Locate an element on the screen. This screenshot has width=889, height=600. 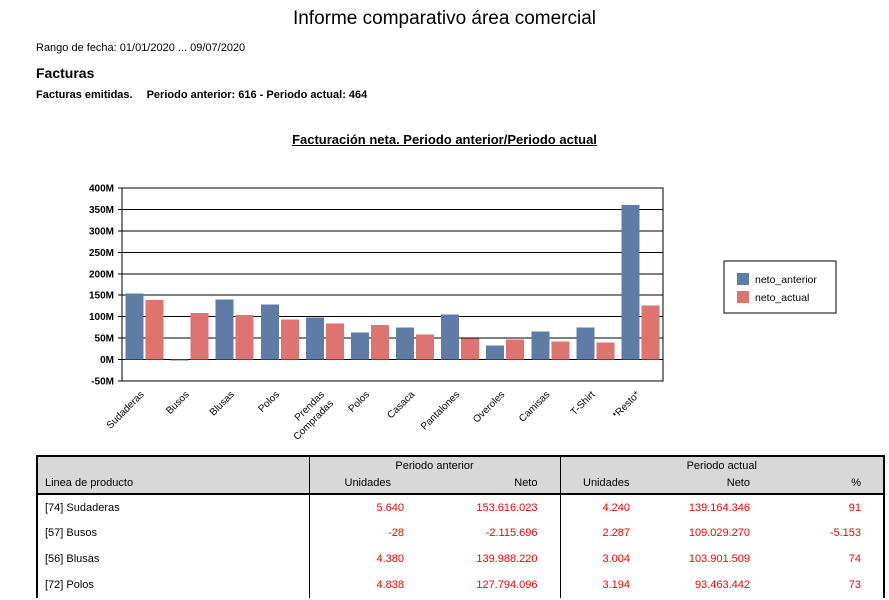
cell-value: 91 is located at coordinates (855, 507).